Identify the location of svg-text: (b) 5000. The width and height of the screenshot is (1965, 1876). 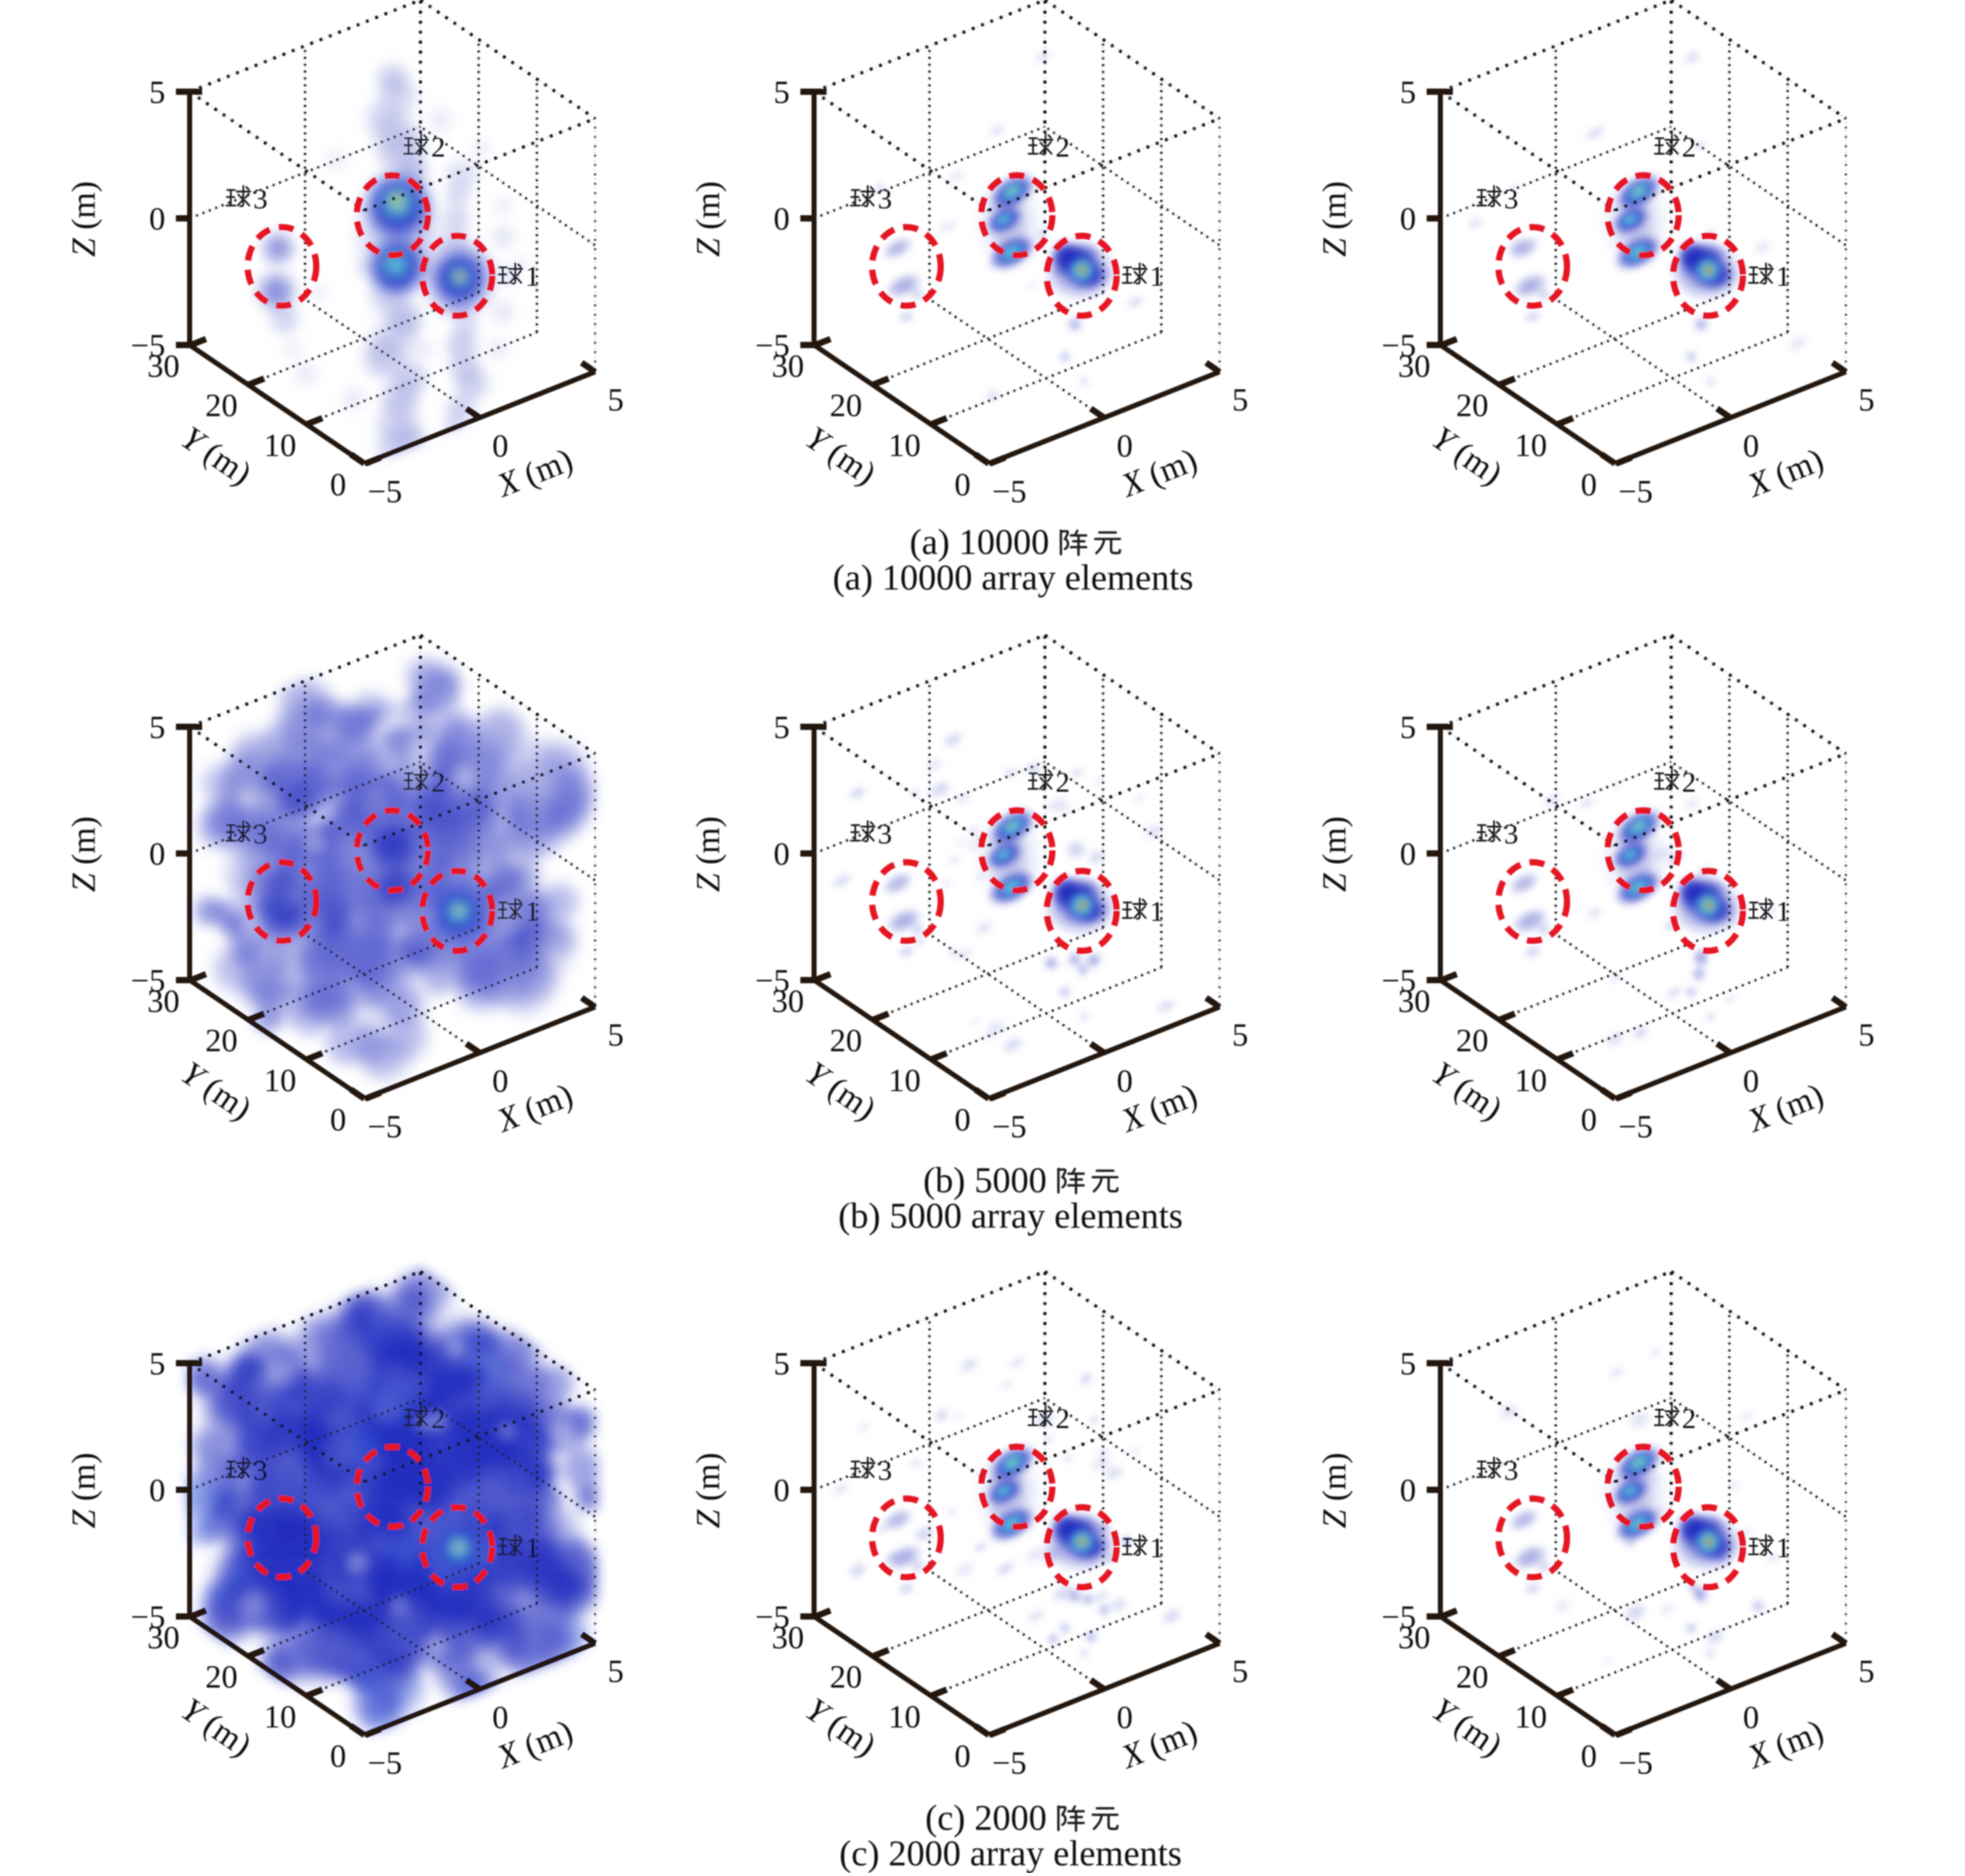
(985, 1180).